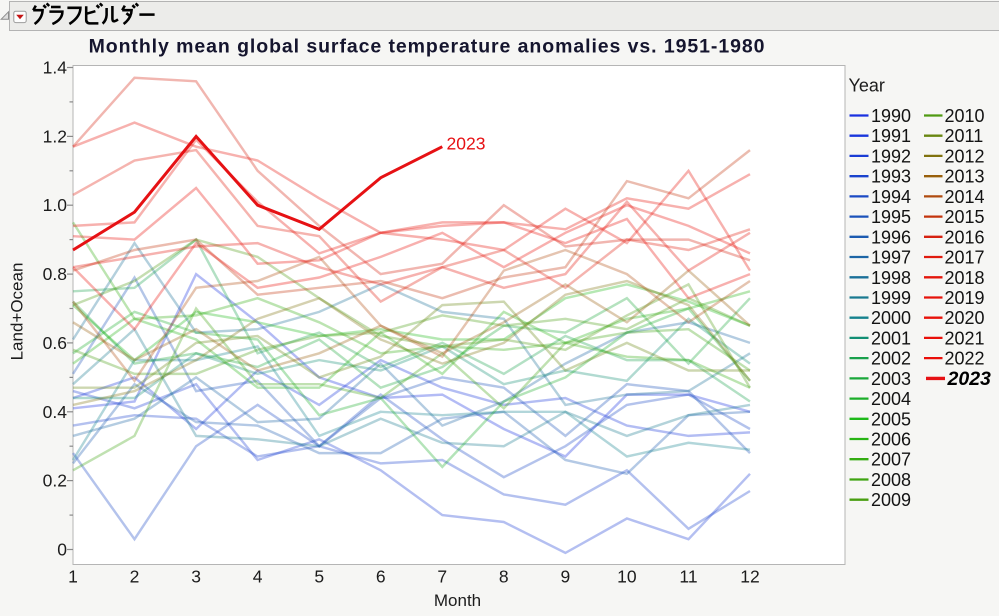 The image size is (999, 616). Describe the element at coordinates (55, 412) in the screenshot. I see `svg-text: 0.4` at that location.